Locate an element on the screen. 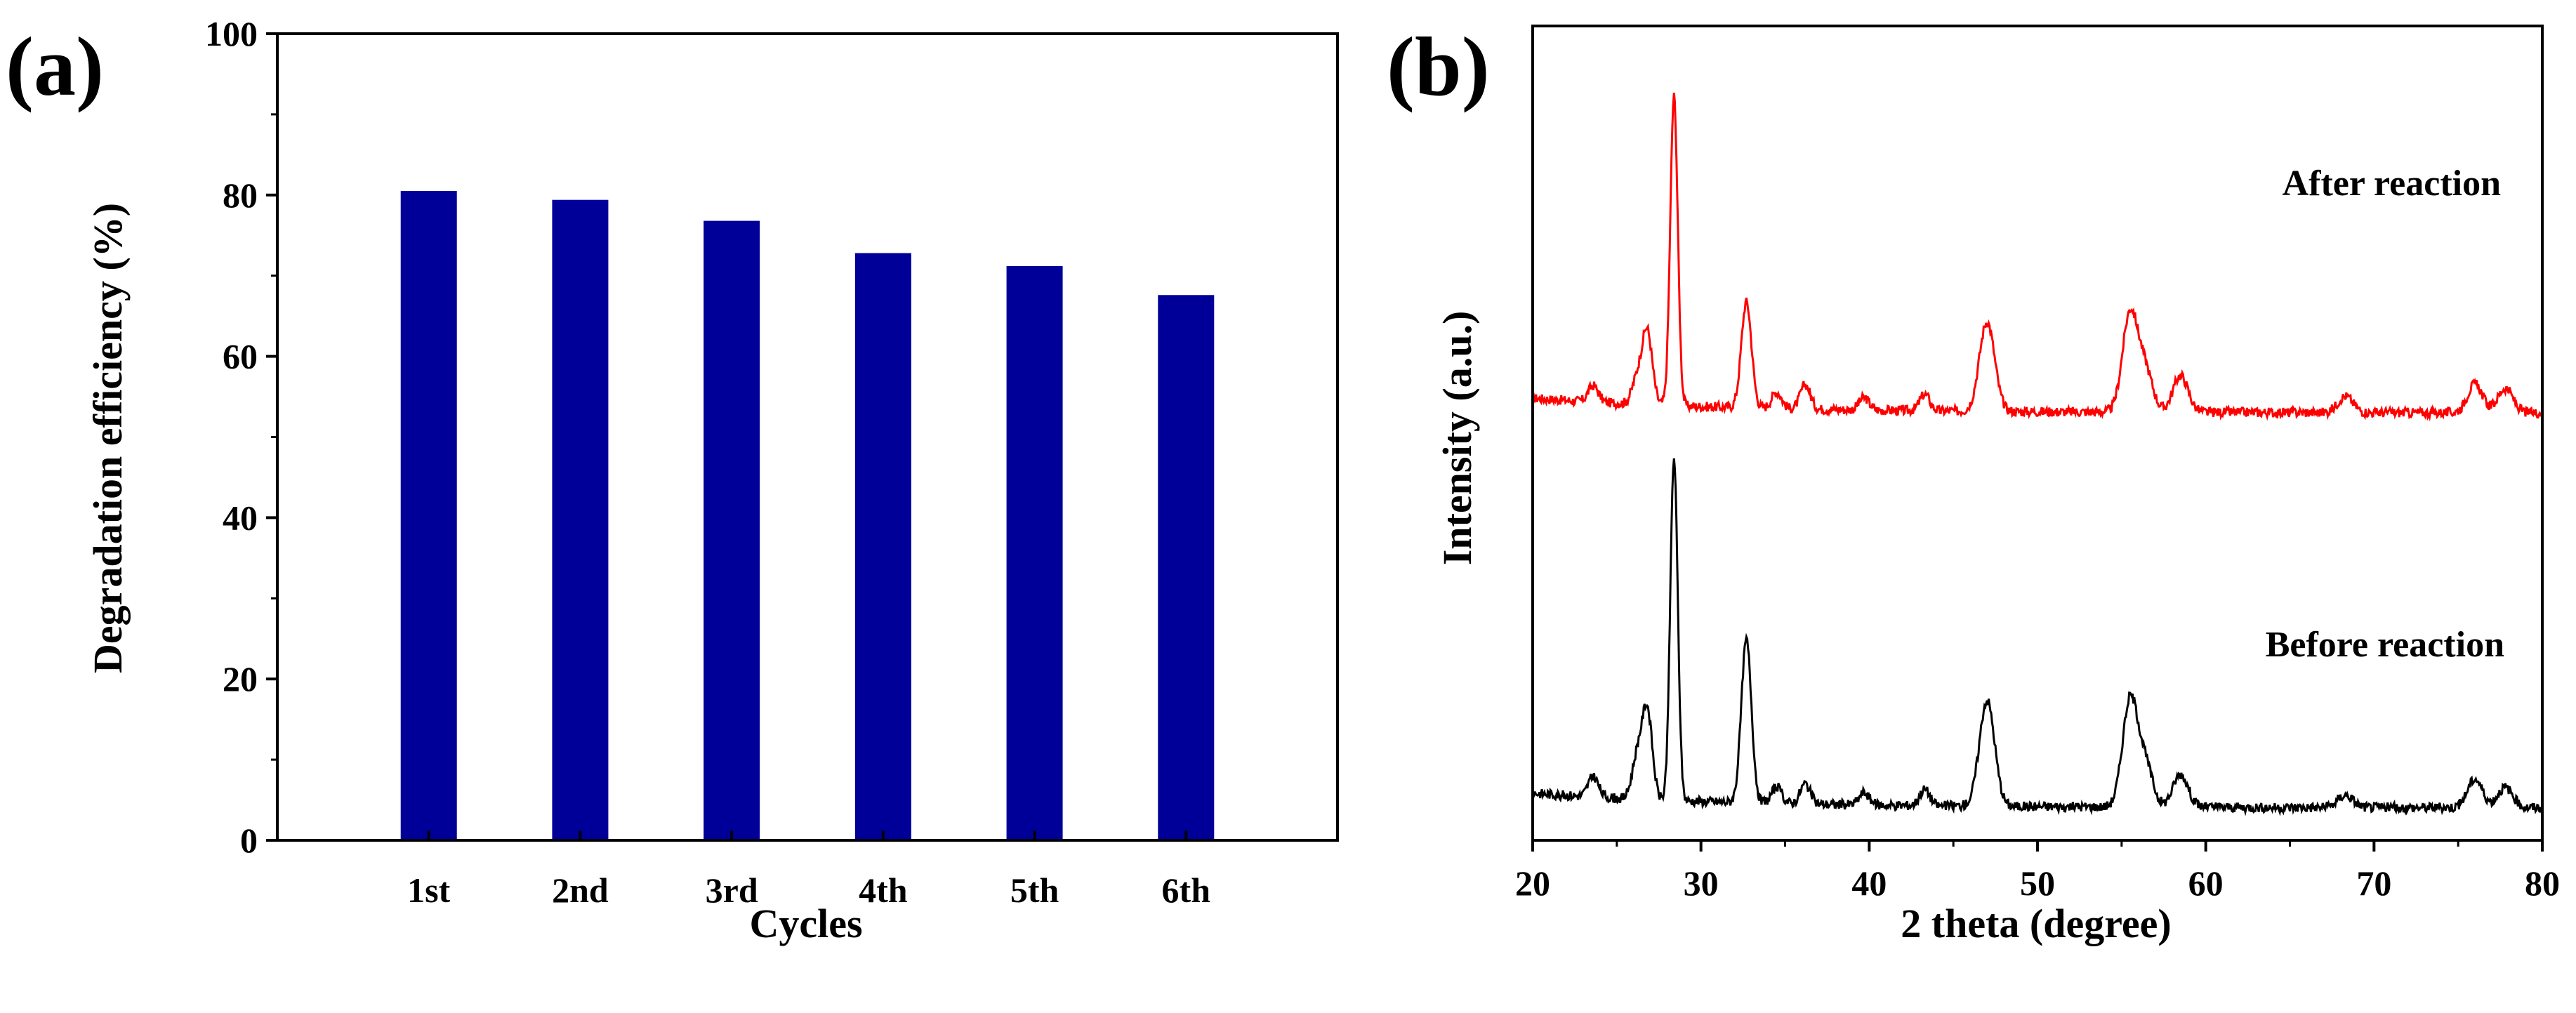 The image size is (2576, 1013). x-tick-label: 30 is located at coordinates (1701, 883).